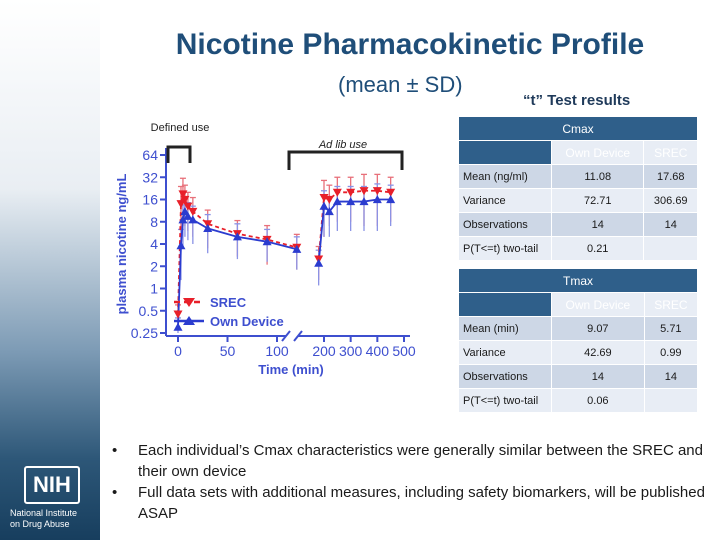 This screenshot has height=540, width=720. I want to click on cmax-title: Cmax, so click(578, 128).